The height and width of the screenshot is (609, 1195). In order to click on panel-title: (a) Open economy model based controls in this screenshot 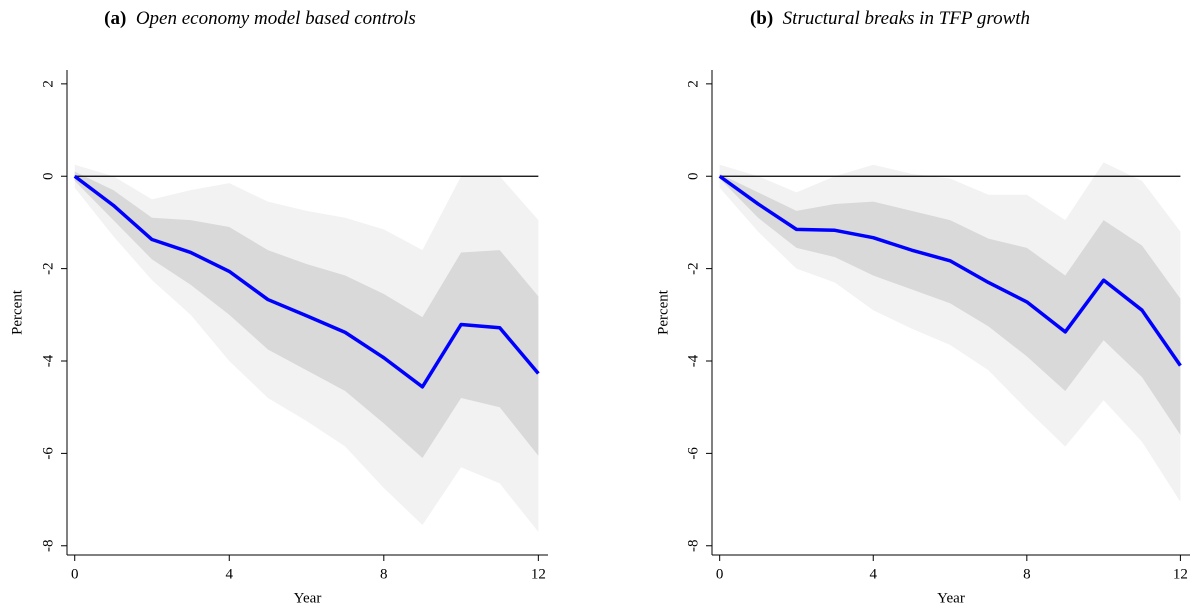, I will do `click(260, 18)`.